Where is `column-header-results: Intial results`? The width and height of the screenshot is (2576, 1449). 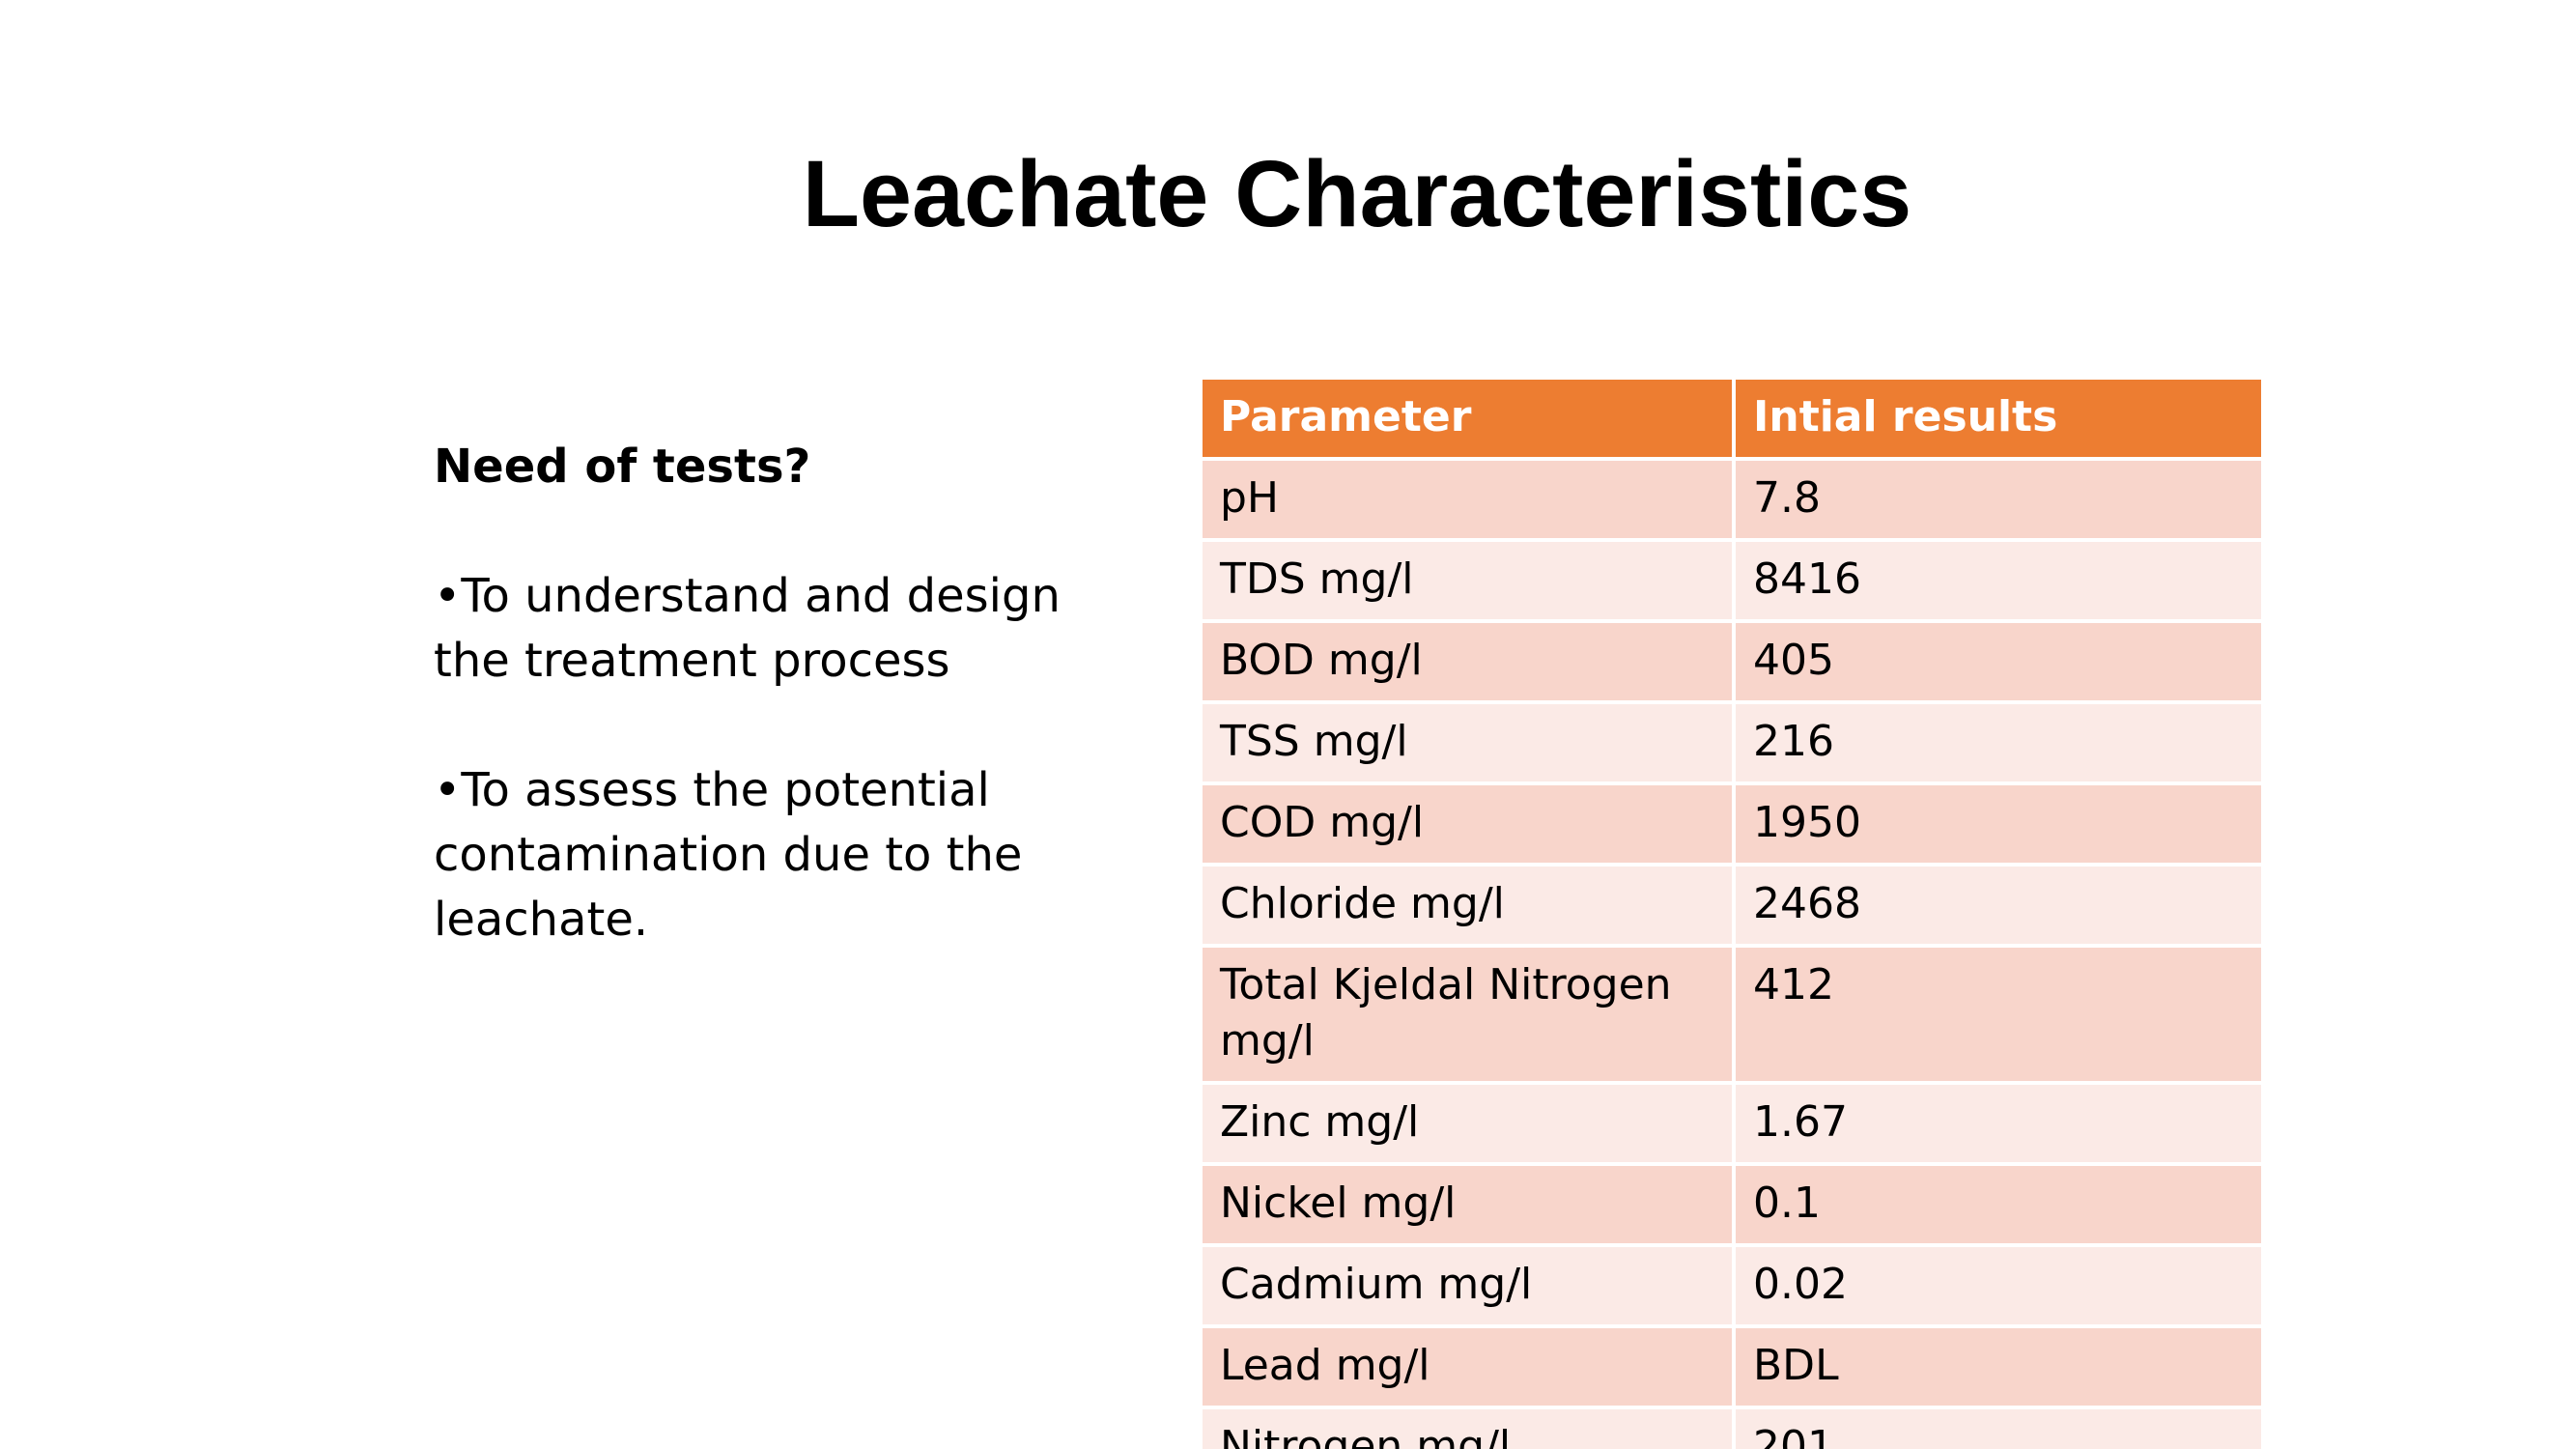
column-header-results: Intial results is located at coordinates (1998, 418).